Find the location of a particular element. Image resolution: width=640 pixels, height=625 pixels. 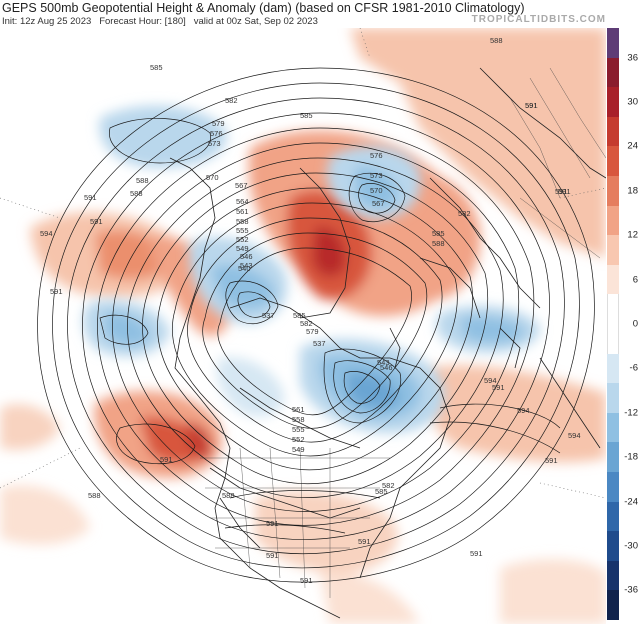

colorbar-label: -36 is located at coordinates (631, 590).